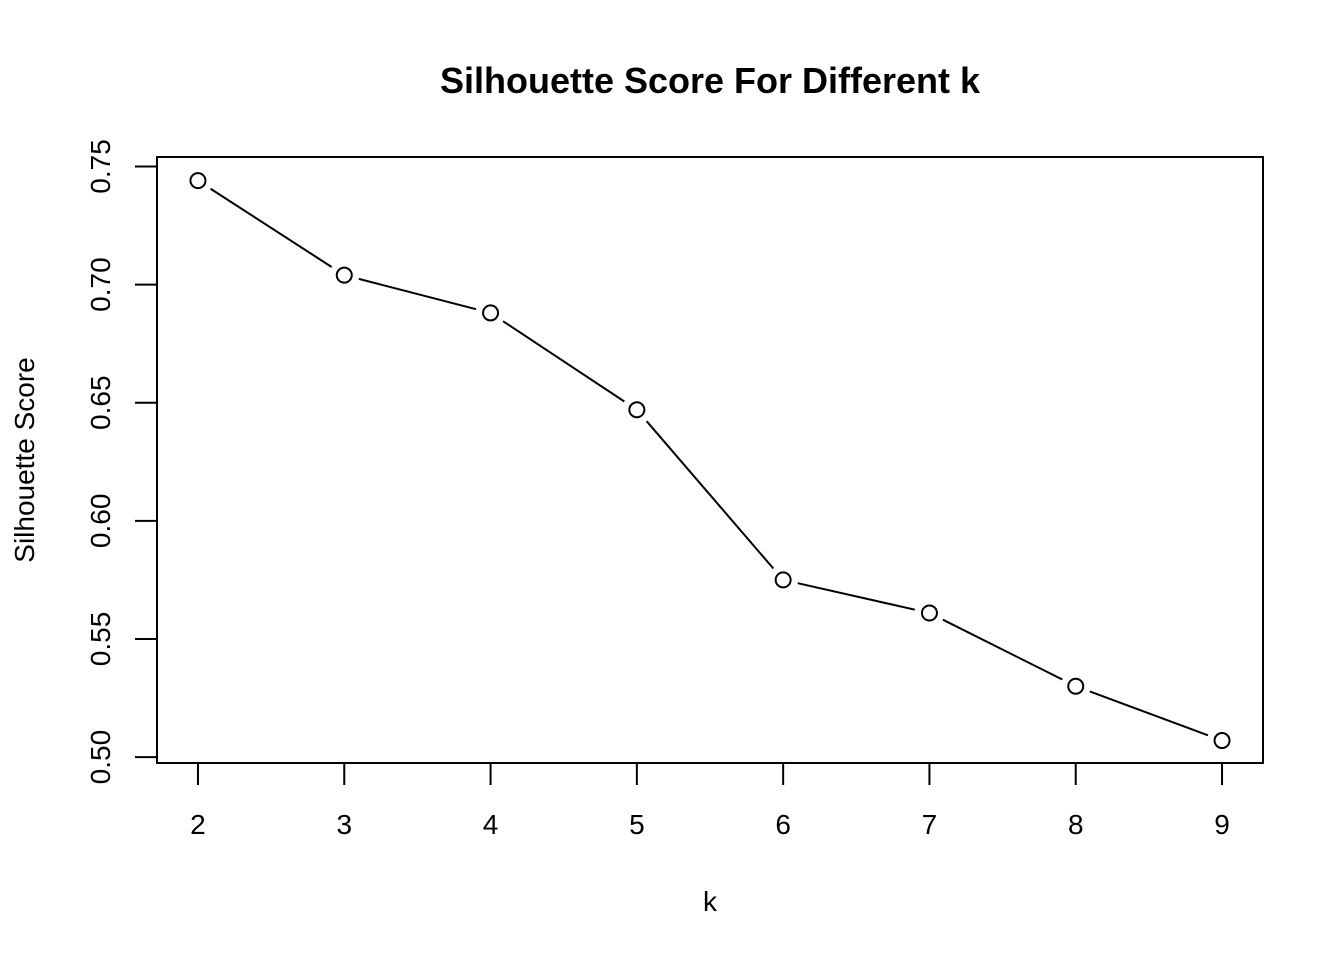 The height and width of the screenshot is (960, 1344). I want to click on x-axis-label: k, so click(710, 901).